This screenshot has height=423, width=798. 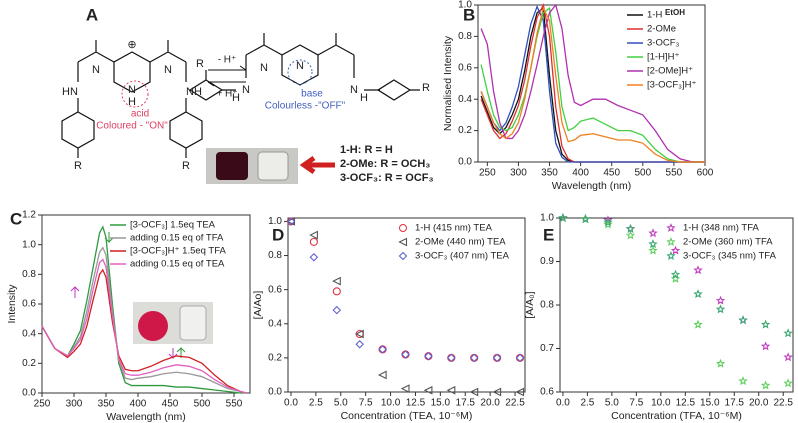 What do you see at coordinates (454, 228) in the screenshot?
I see `legend-label: 1-H (415 nm) TEA` at bounding box center [454, 228].